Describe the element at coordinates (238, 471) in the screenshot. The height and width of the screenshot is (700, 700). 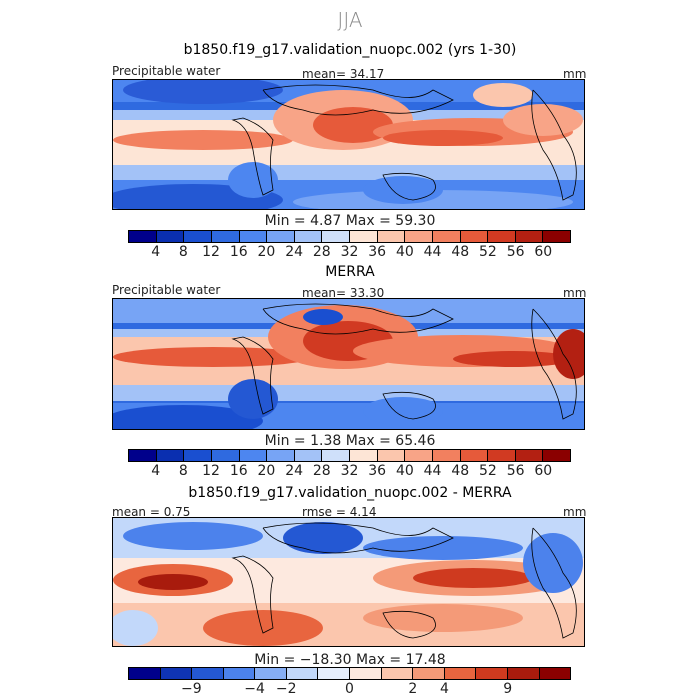
I see `colorbar-tick-label: 16` at that location.